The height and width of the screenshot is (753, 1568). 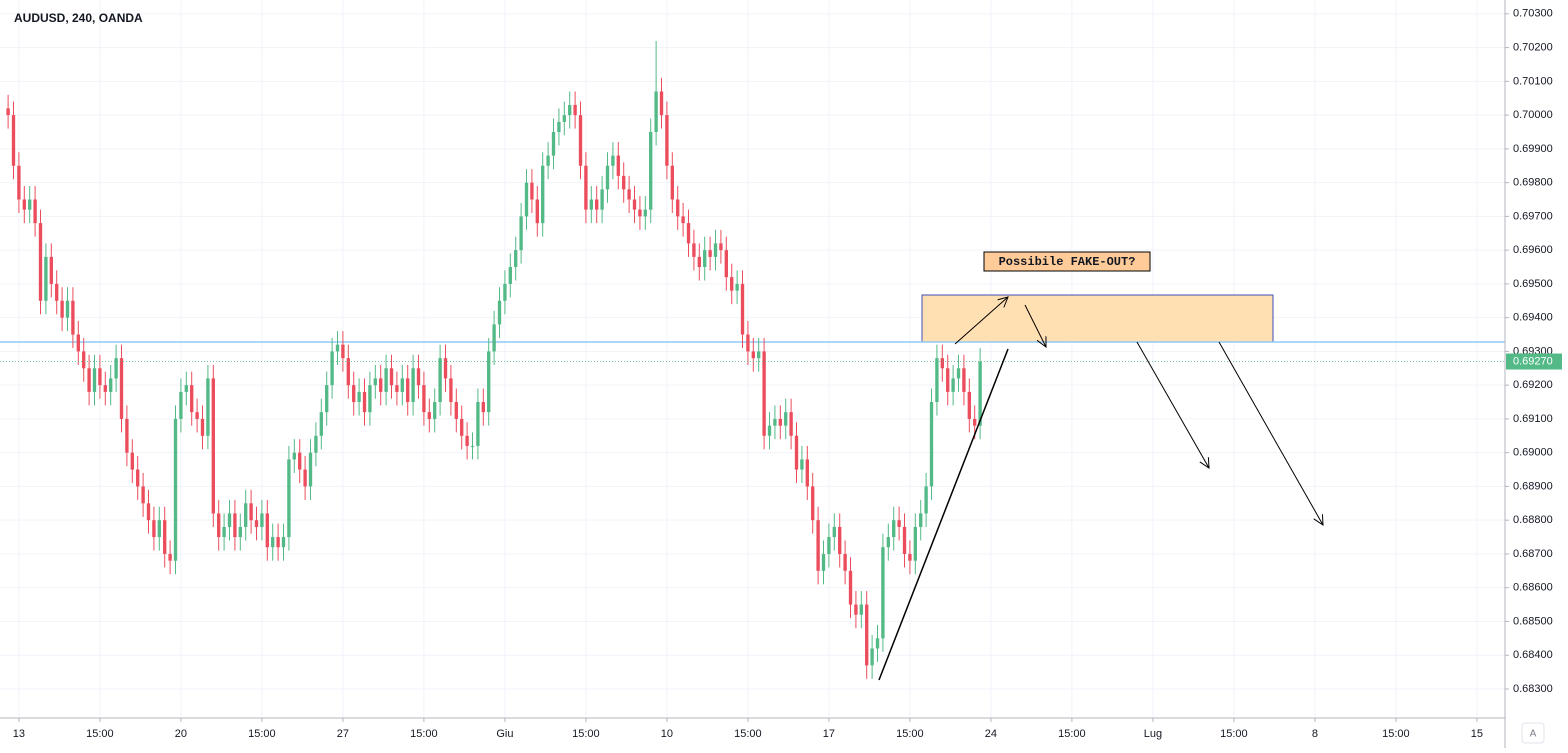 I want to click on zone-rectangle, so click(x=1097, y=318).